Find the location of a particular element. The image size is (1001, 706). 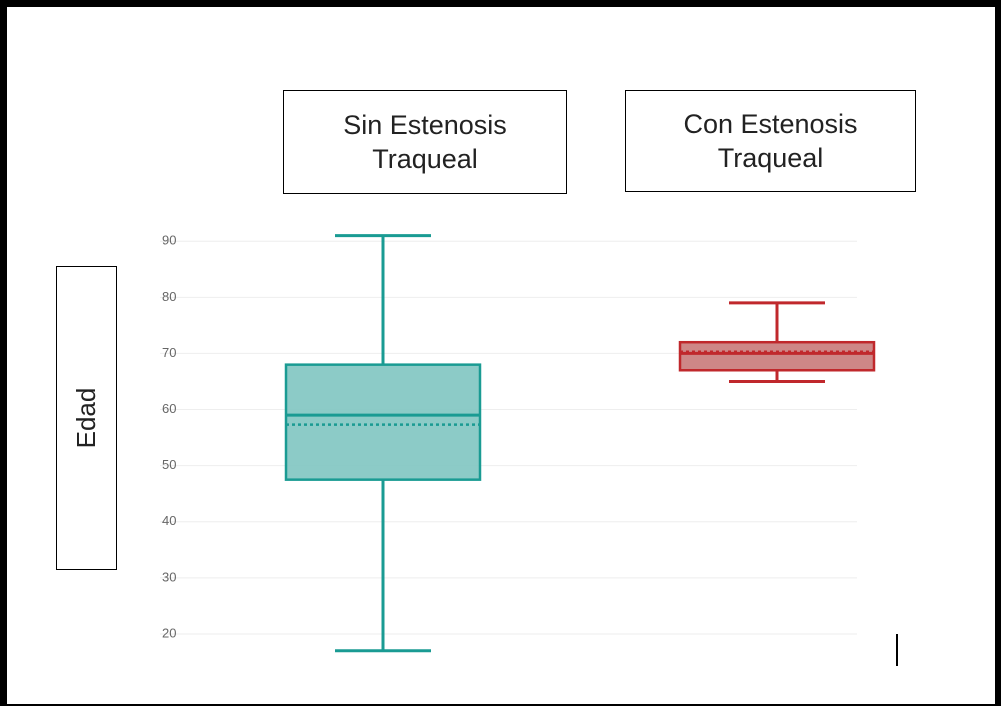

y-tick-label: 40 is located at coordinates (169, 520).